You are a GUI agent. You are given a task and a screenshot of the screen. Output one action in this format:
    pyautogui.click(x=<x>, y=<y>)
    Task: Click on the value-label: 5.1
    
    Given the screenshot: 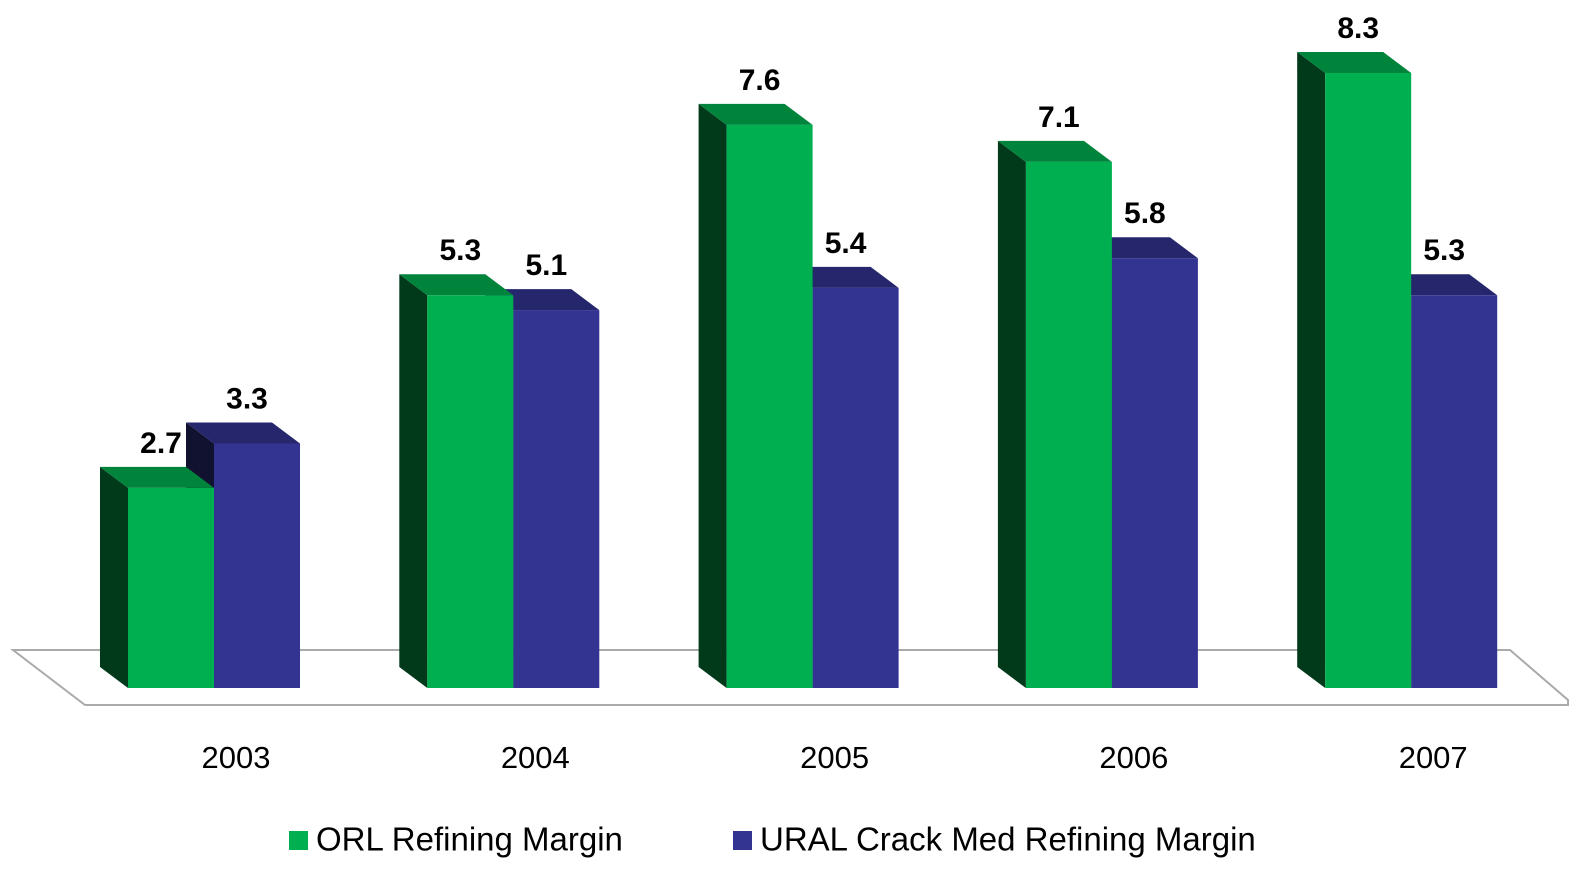 What is the action you would take?
    pyautogui.click(x=546, y=265)
    